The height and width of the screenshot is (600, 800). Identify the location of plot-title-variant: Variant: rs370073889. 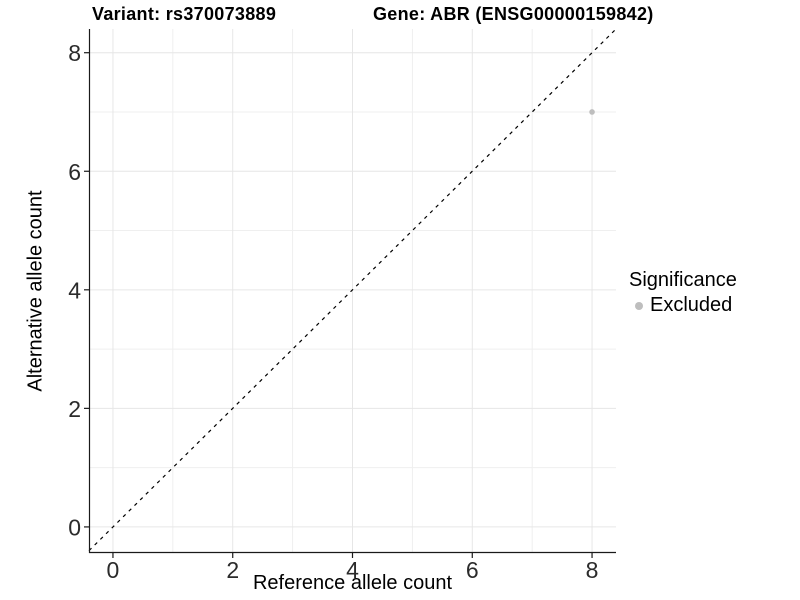
(184, 14).